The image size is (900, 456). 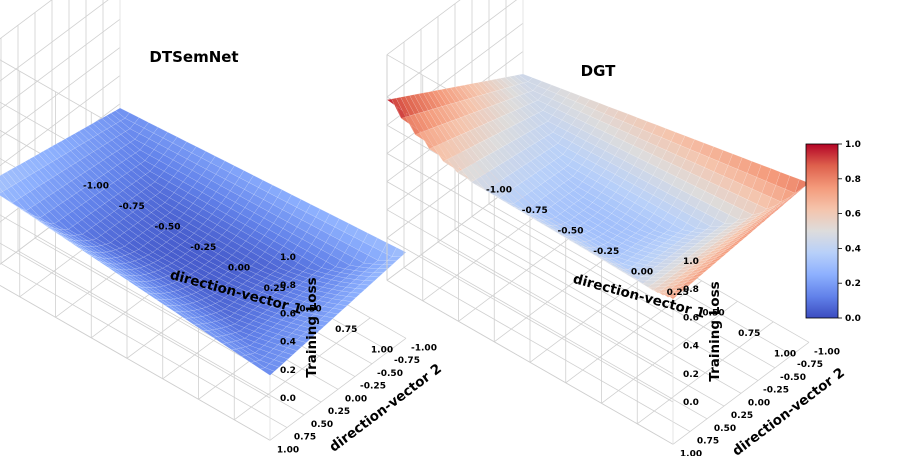 I want to click on colorbar-tick-label: 0.6, so click(x=853, y=215).